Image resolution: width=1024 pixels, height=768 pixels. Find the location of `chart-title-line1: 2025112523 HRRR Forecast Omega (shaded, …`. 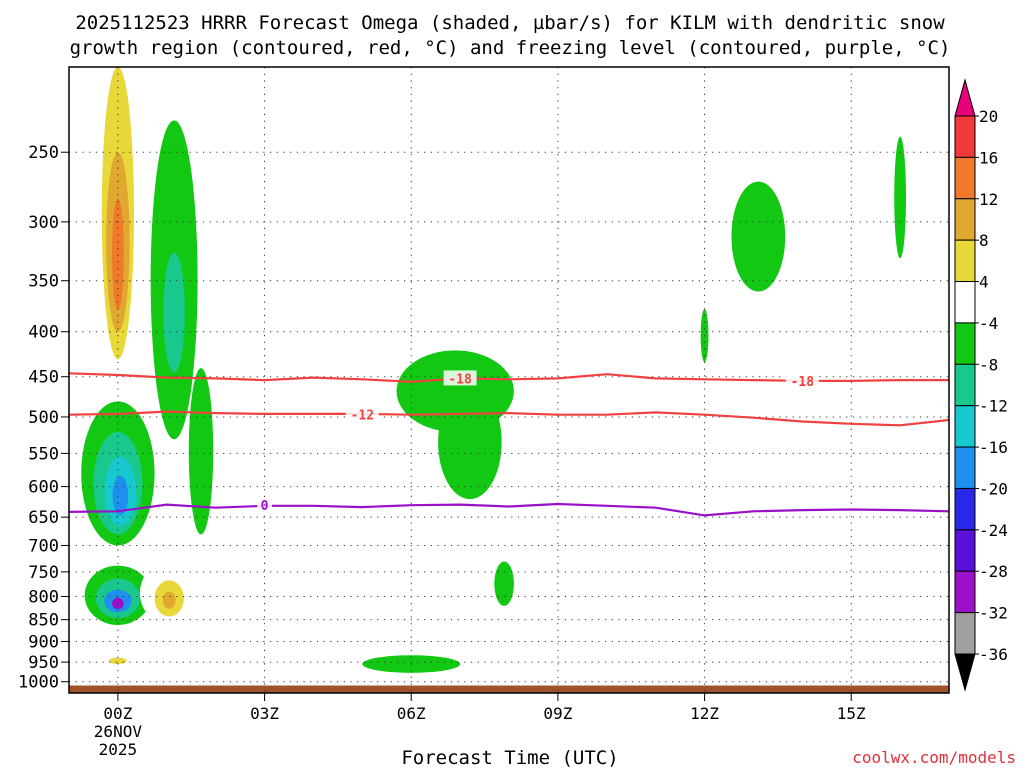

chart-title-line1: 2025112523 HRRR Forecast Omega (shaded, … is located at coordinates (510, 23).